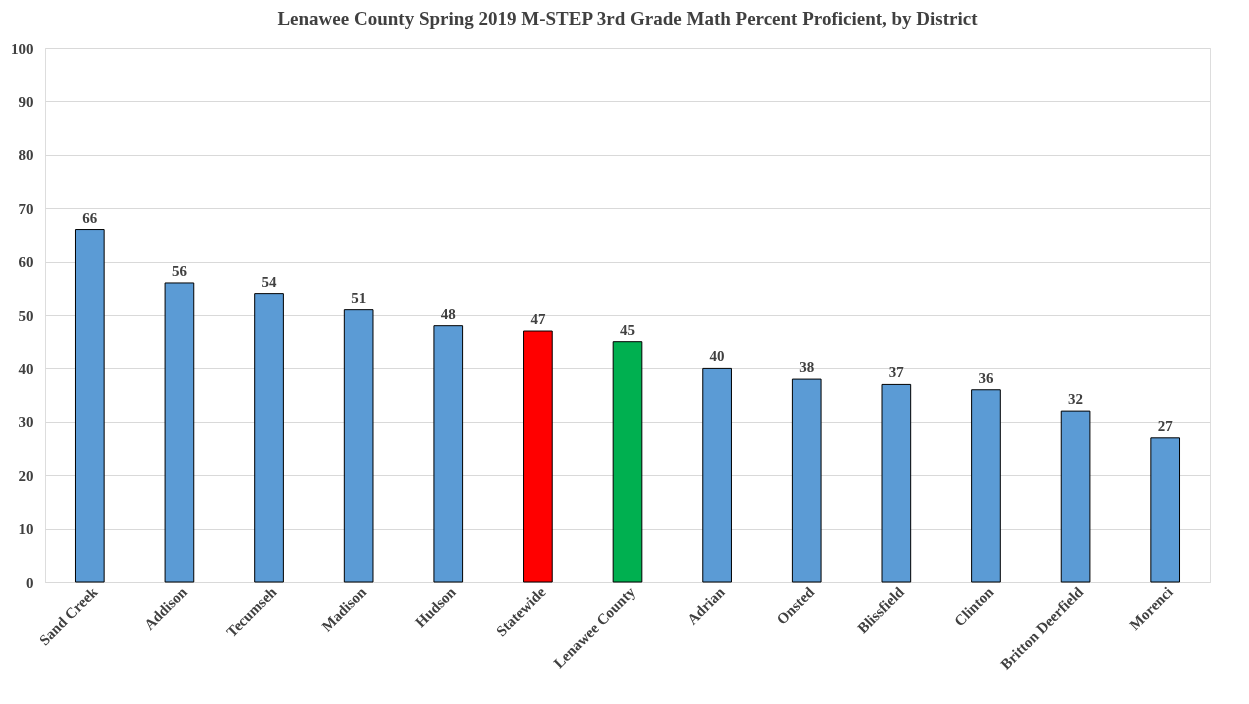 The height and width of the screenshot is (704, 1249). Describe the element at coordinates (269, 281) in the screenshot. I see `data-label: 54` at that location.